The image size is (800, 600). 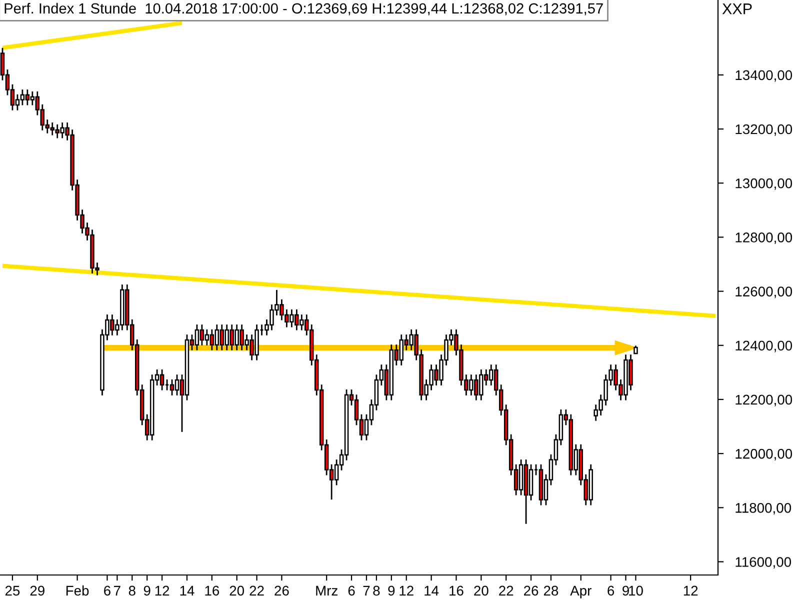 I want to click on y-tick-label: 11800,00, so click(x=764, y=508).